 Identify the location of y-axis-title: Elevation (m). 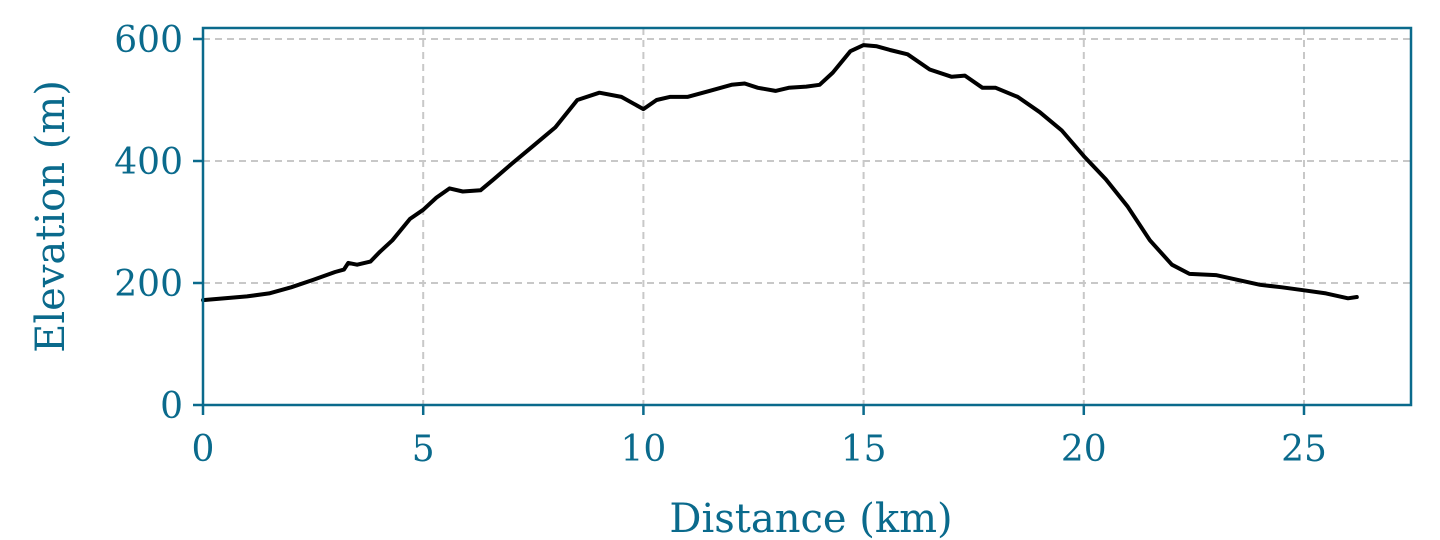
(51, 216).